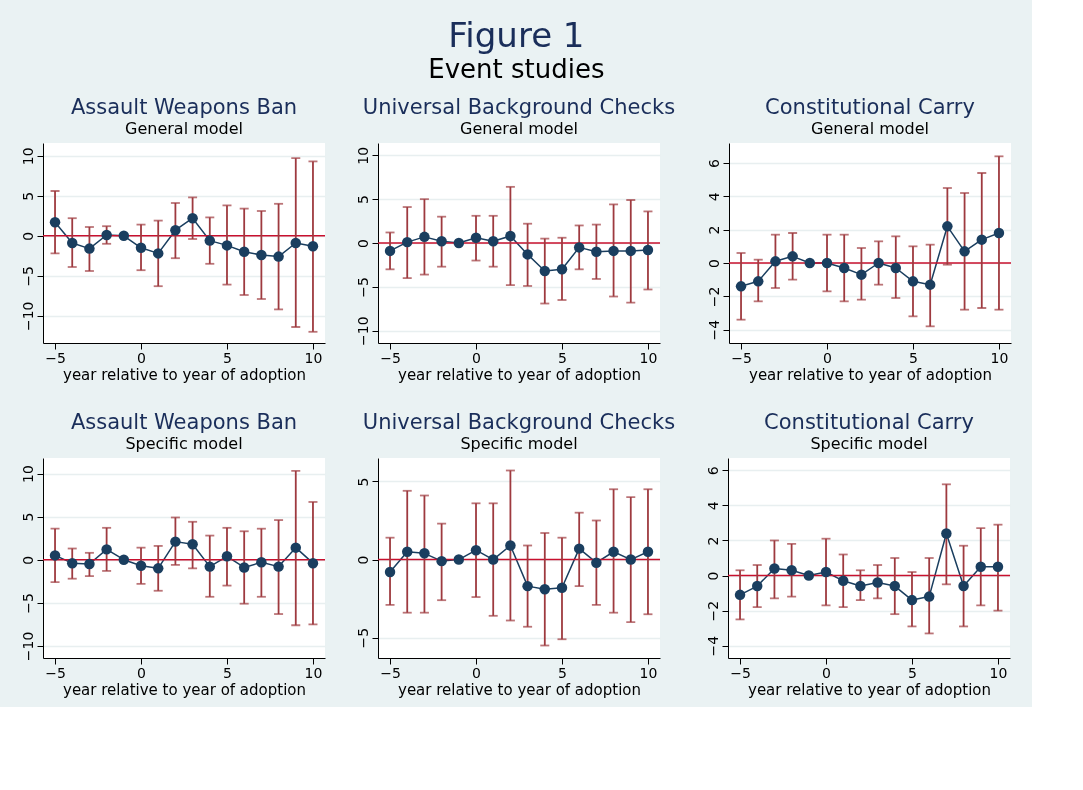 Image resolution: width=1083 pixels, height=790 pixels. Describe the element at coordinates (516, 35) in the screenshot. I see `caption: Figure 1` at that location.